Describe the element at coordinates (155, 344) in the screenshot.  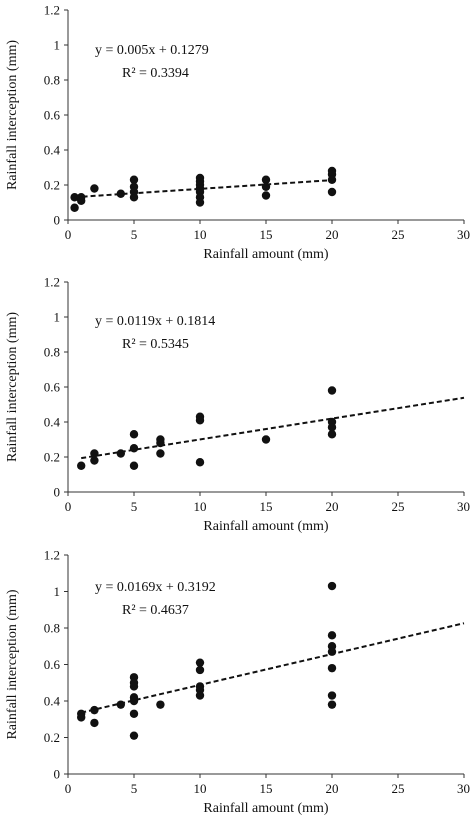
I see `r-squared-label: R² = 0.5345` at that location.